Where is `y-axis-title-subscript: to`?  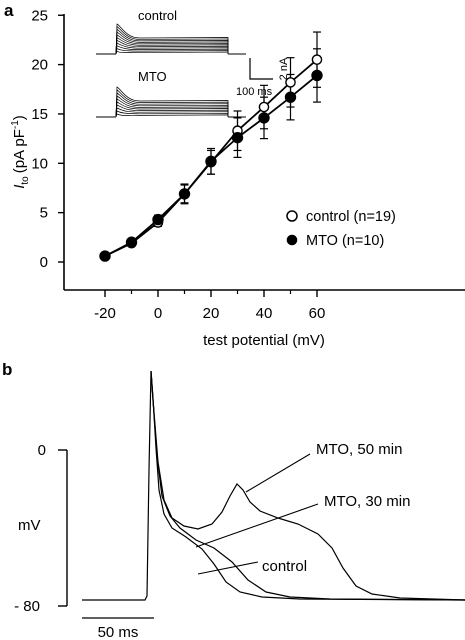
y-axis-title-subscript: to is located at coordinates (25, 180).